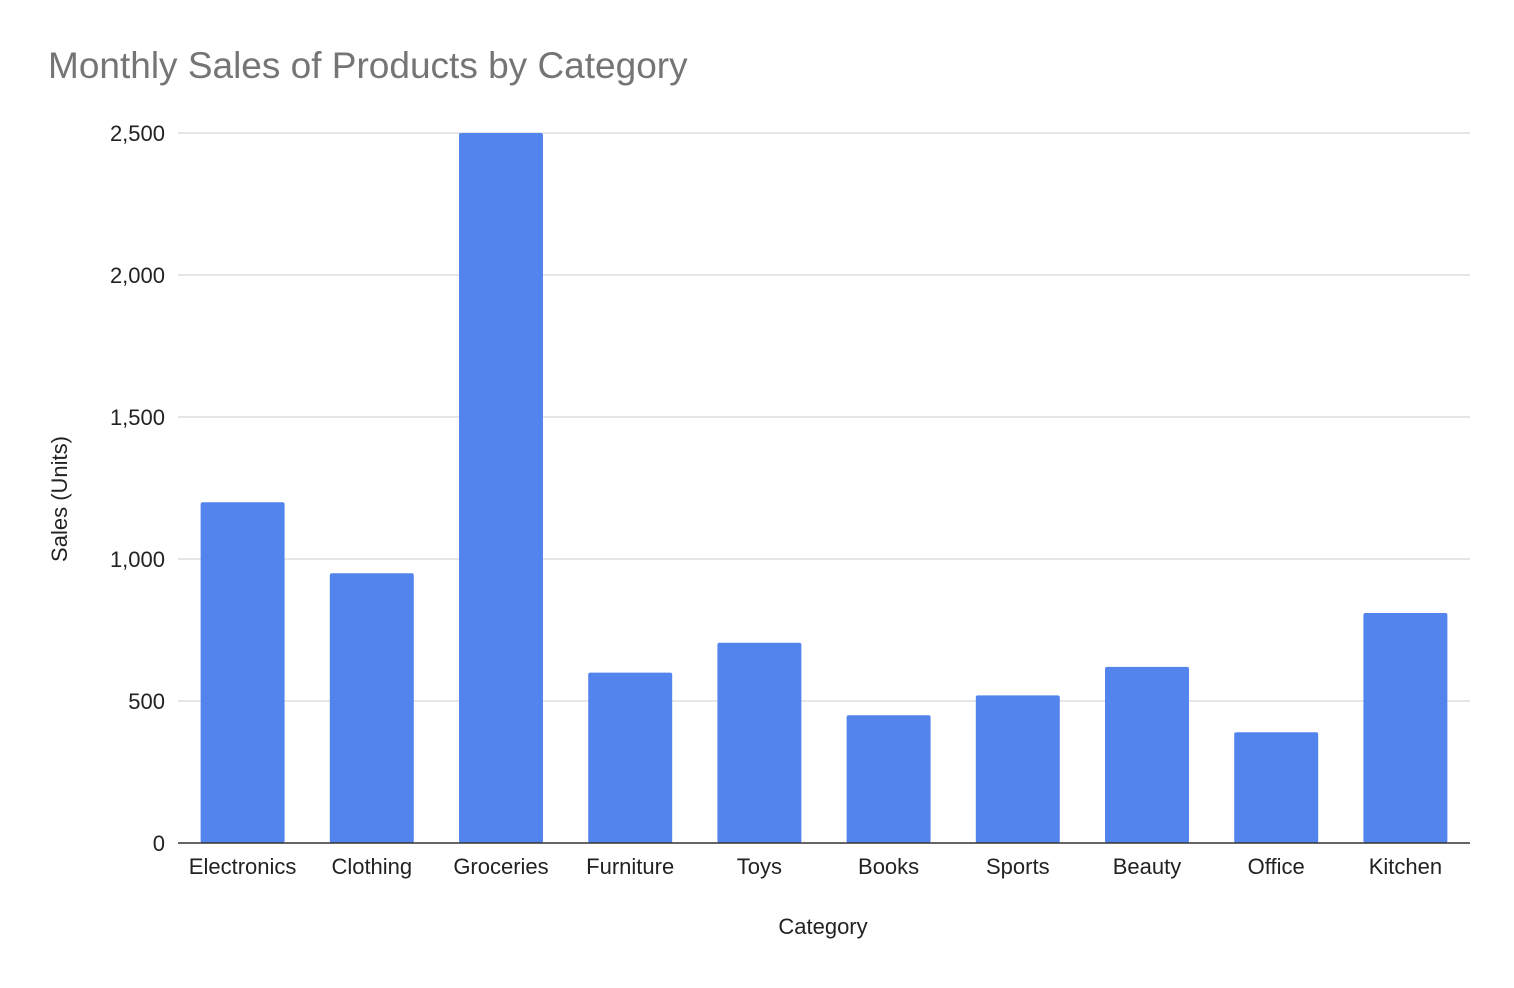  I want to click on y-tick-label: 2,000, so click(137, 275).